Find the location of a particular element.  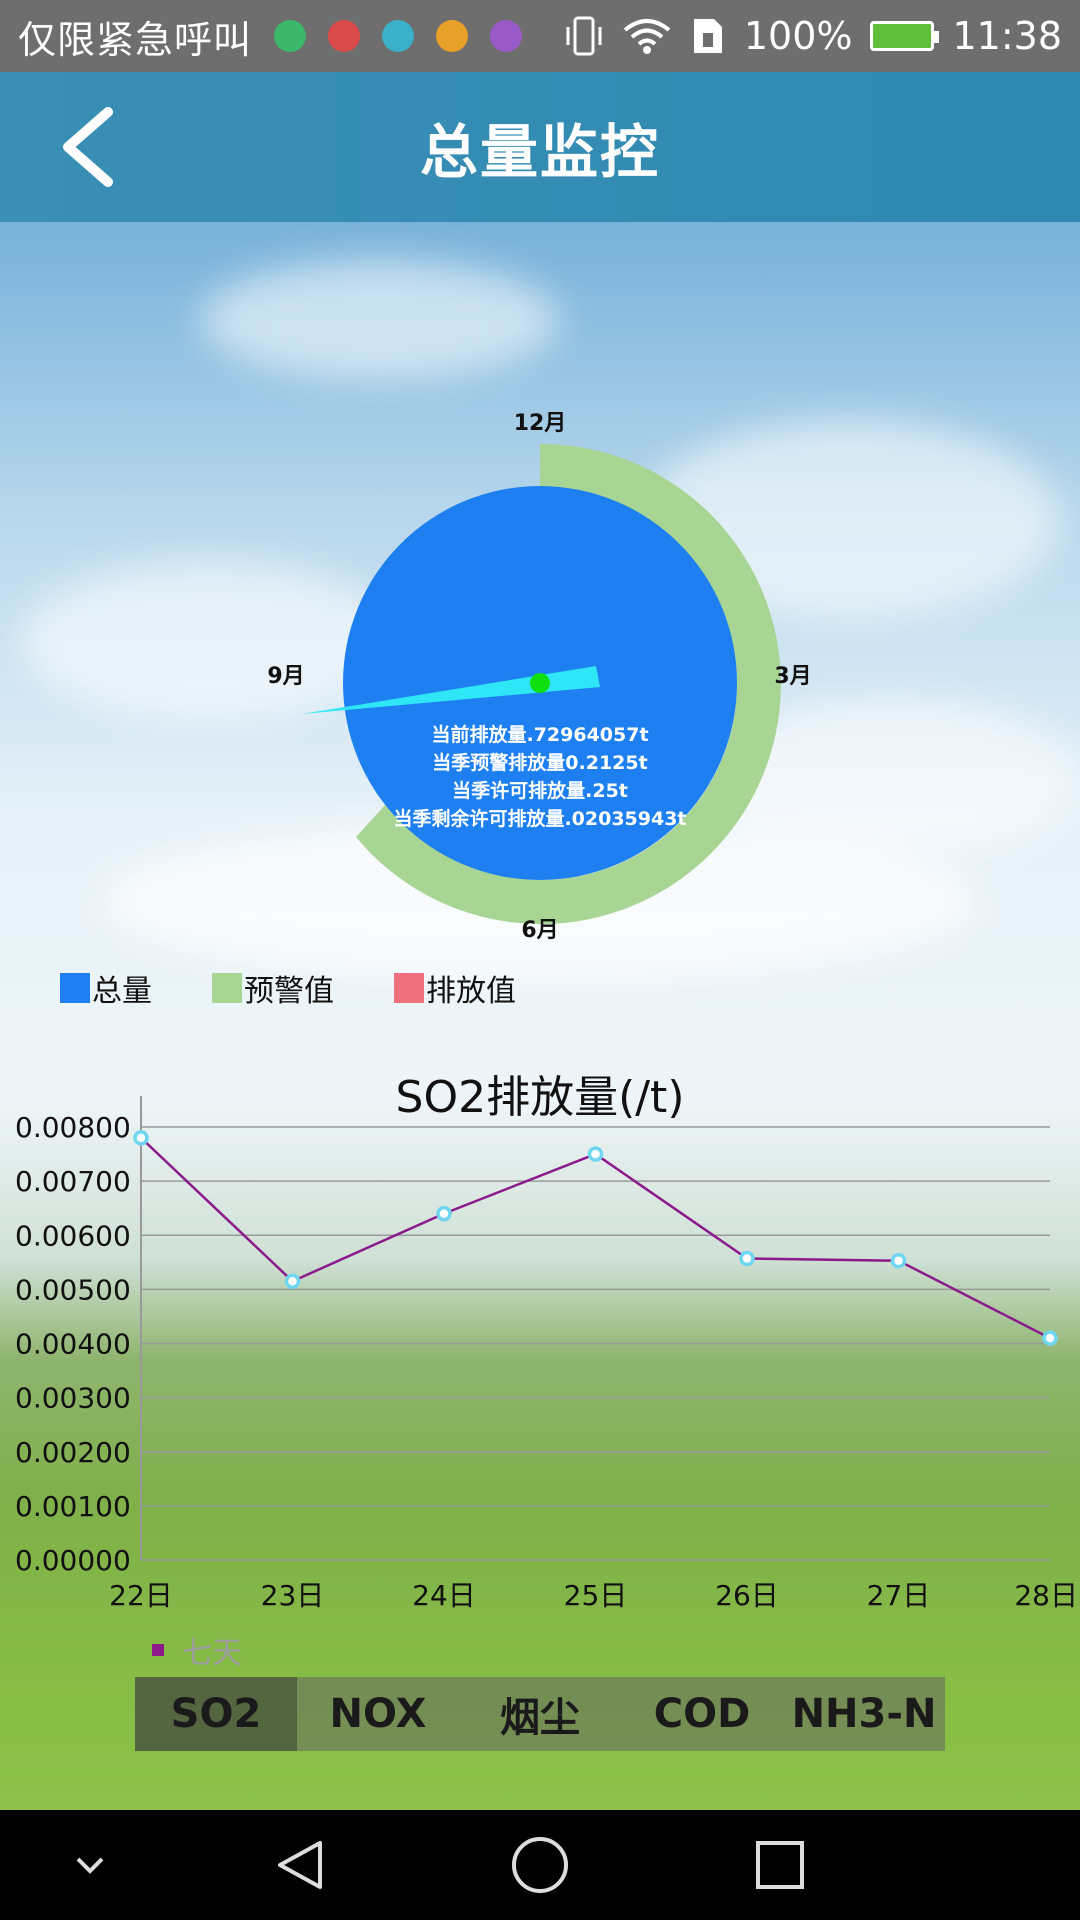

legend-item-emission: 排放值 is located at coordinates (455, 988).